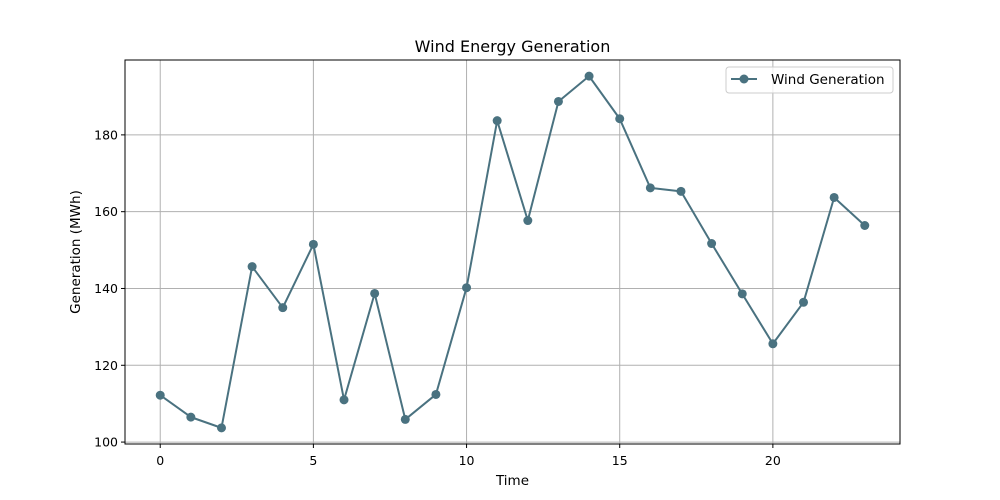  What do you see at coordinates (828, 80) in the screenshot?
I see `legend-label: Wind Generation` at bounding box center [828, 80].